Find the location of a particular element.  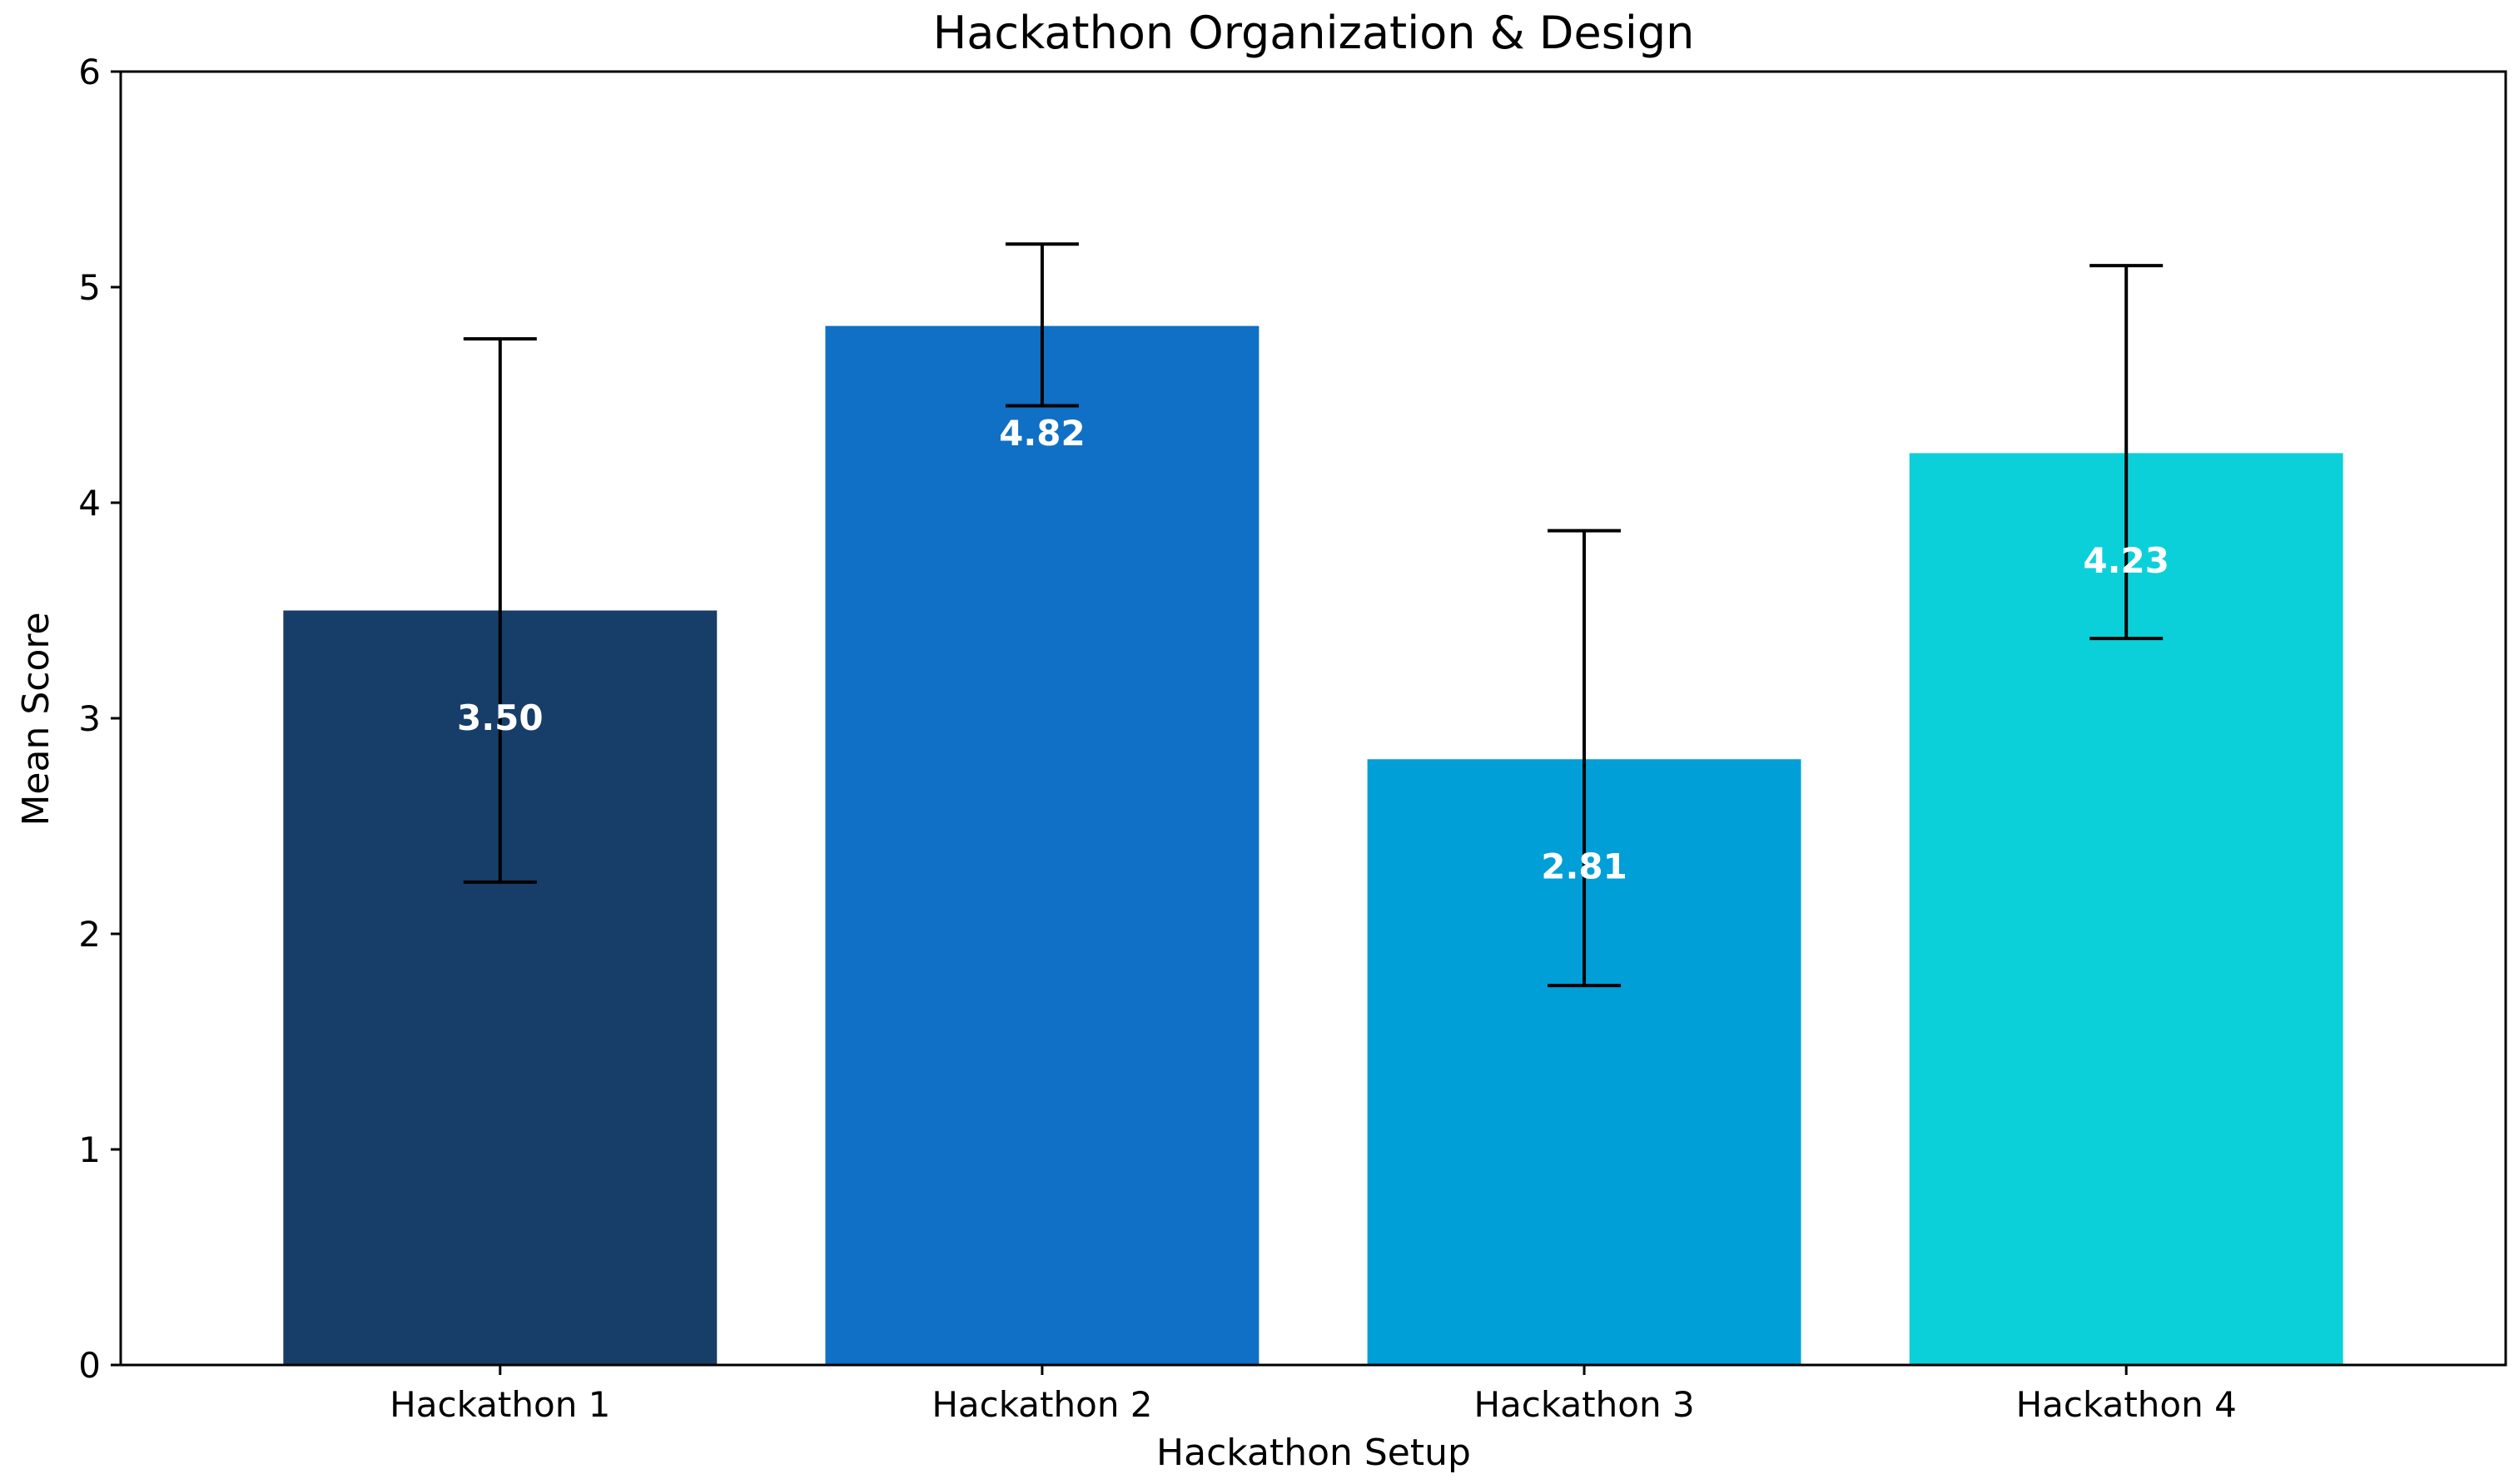

x-tick-label-1: Hackathon 1 is located at coordinates (500, 1404).